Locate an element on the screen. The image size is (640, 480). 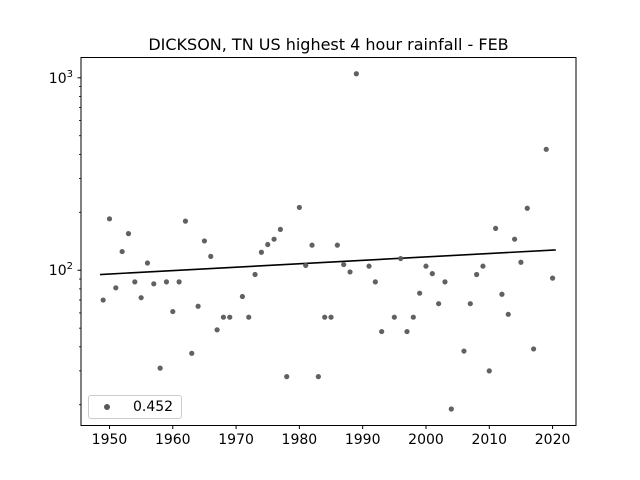
x-tick-label: 2020 is located at coordinates (553, 440).